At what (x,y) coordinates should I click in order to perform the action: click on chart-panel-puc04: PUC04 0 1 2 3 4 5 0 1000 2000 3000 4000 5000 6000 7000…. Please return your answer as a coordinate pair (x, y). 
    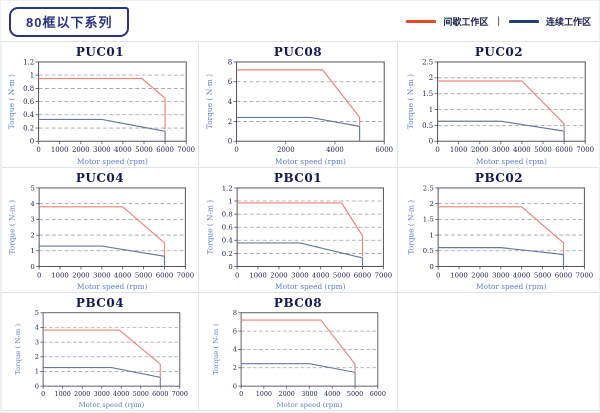
    Looking at the image, I should click on (100, 230).